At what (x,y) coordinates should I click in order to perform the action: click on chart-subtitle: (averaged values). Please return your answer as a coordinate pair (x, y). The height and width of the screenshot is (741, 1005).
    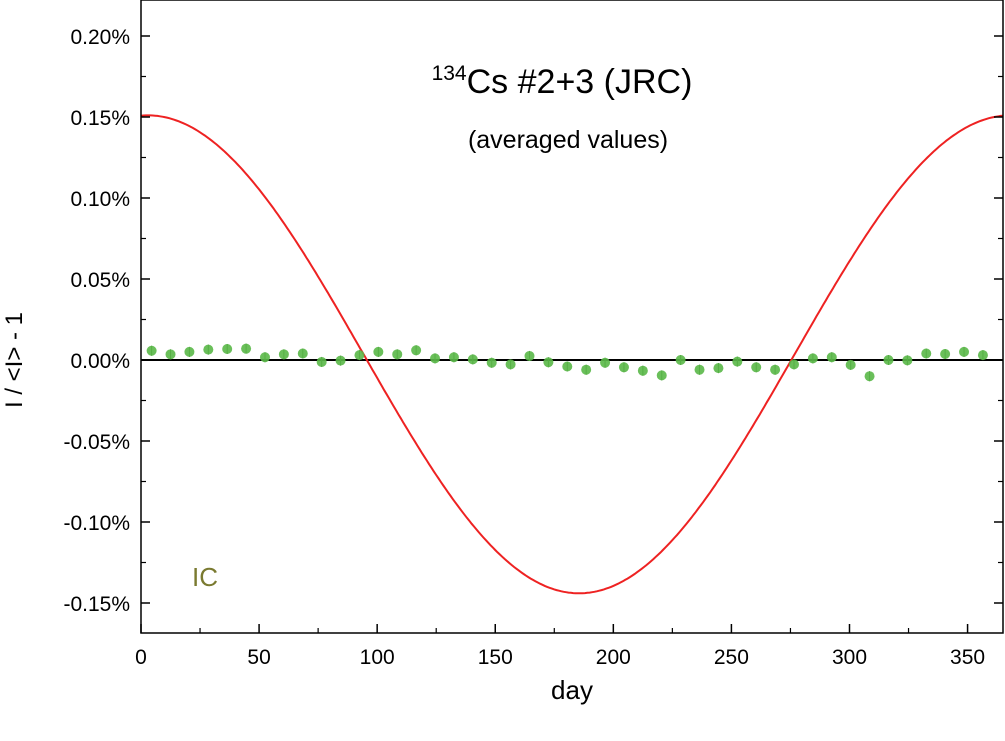
    Looking at the image, I should click on (568, 140).